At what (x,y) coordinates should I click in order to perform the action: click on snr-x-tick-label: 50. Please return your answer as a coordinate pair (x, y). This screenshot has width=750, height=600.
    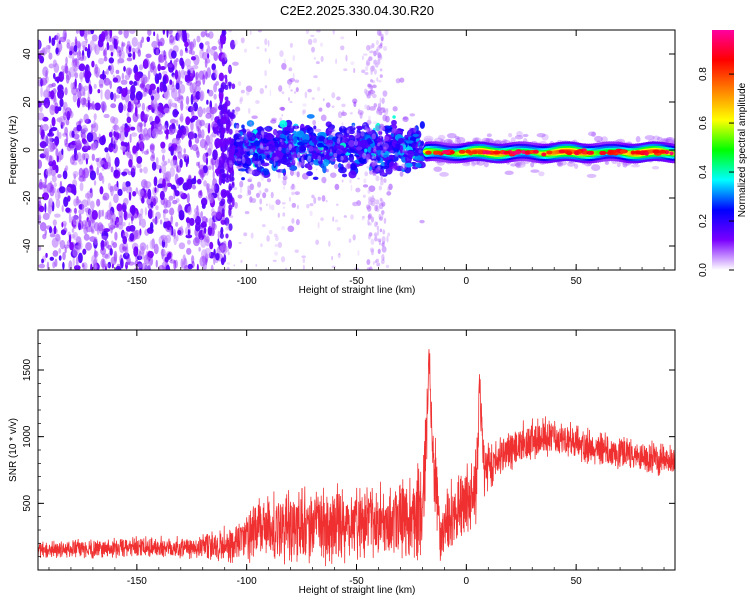
    Looking at the image, I should click on (577, 581).